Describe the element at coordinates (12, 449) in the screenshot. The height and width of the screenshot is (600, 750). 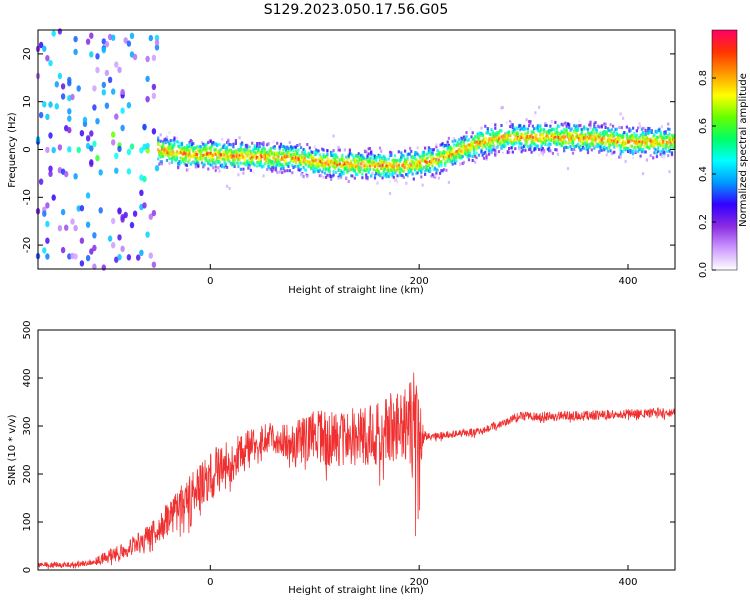
I see `snr-ylabel: SNR (10 * v/v)` at that location.